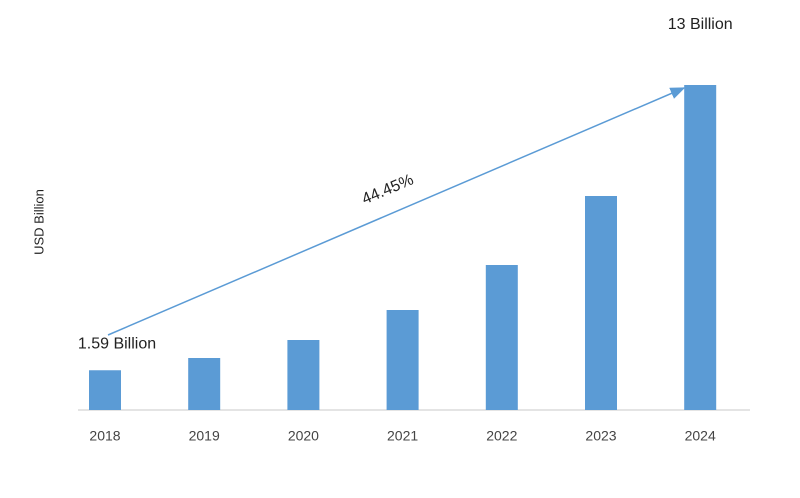  I want to click on x-tick-label: 2022, so click(501, 436).